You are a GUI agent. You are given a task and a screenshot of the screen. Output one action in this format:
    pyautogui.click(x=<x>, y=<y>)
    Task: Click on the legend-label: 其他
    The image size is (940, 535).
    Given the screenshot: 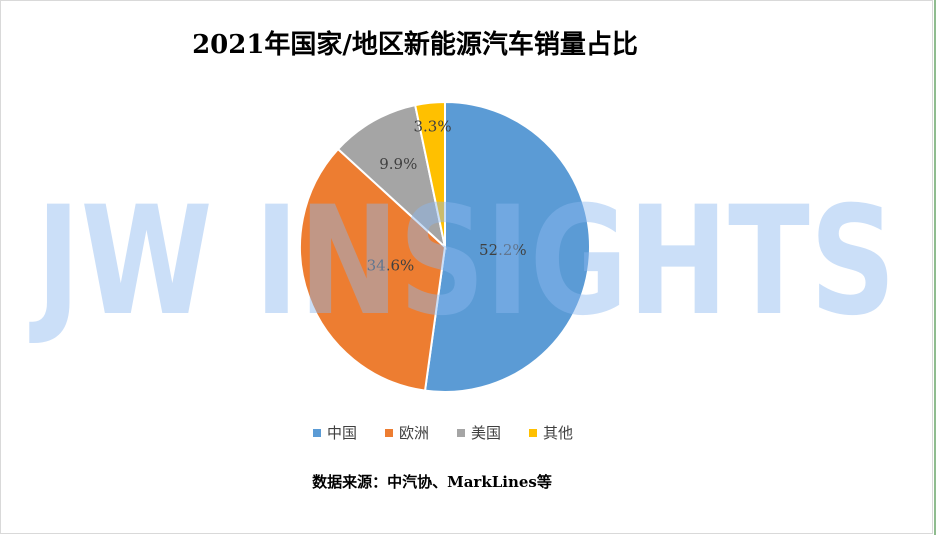 What is the action you would take?
    pyautogui.click(x=558, y=433)
    